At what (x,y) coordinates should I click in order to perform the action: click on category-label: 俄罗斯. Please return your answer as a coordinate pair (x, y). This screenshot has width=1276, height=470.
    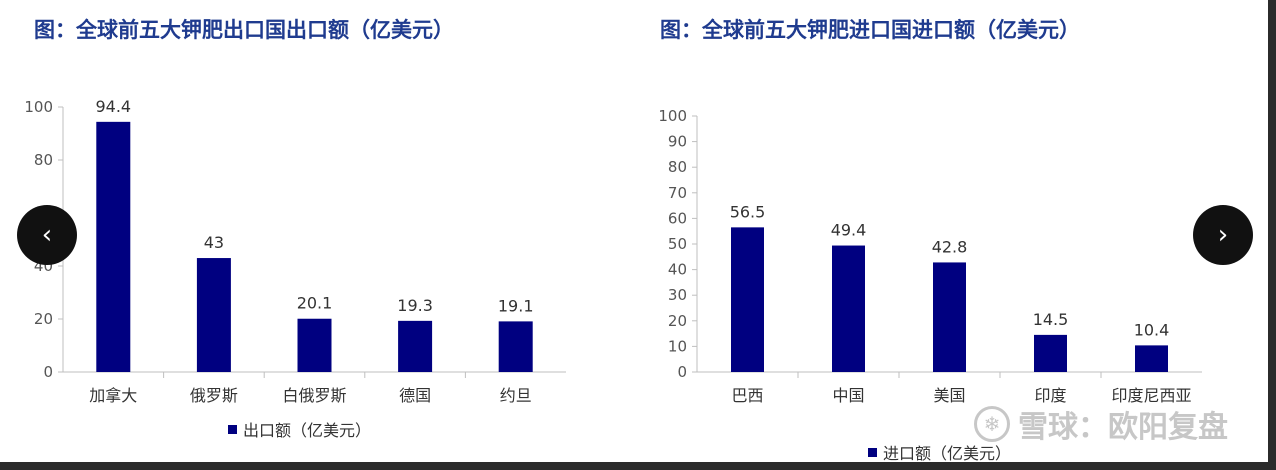
    Looking at the image, I should click on (214, 395).